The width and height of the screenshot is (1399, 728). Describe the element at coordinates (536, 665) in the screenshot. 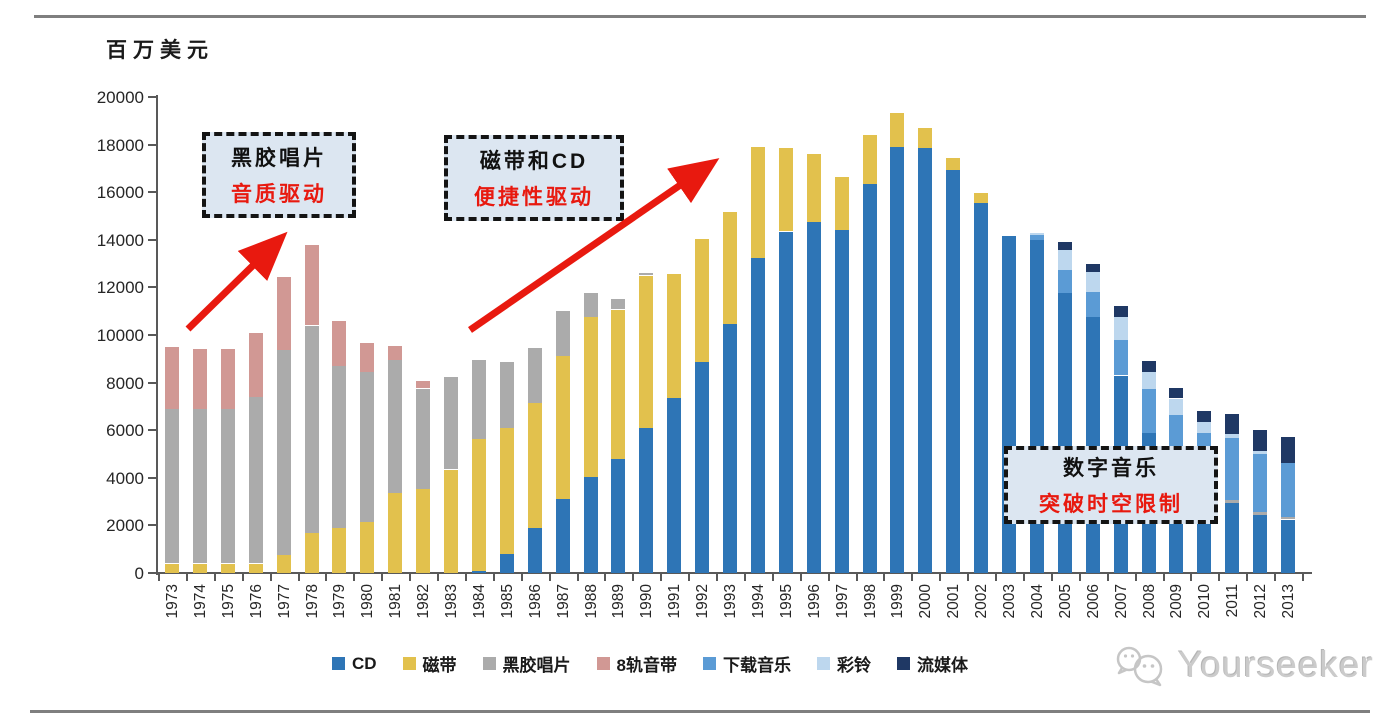

I see `legend-label: 黑胶唱片` at that location.